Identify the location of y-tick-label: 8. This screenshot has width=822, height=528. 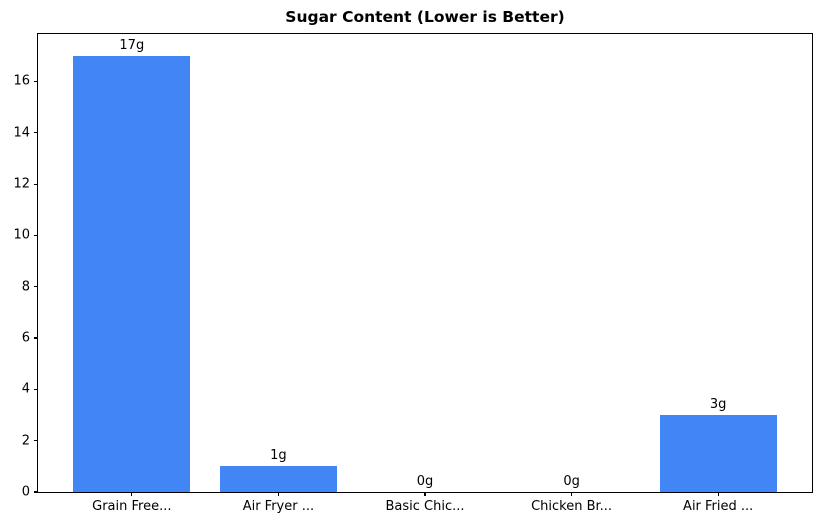
(25, 287).